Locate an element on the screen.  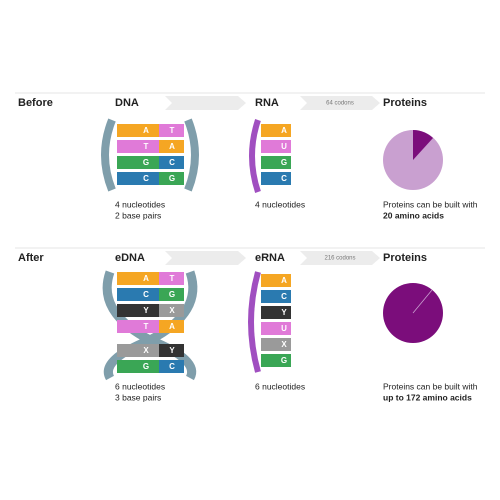
rna-caption: 6 nucleotides is located at coordinates (280, 386).